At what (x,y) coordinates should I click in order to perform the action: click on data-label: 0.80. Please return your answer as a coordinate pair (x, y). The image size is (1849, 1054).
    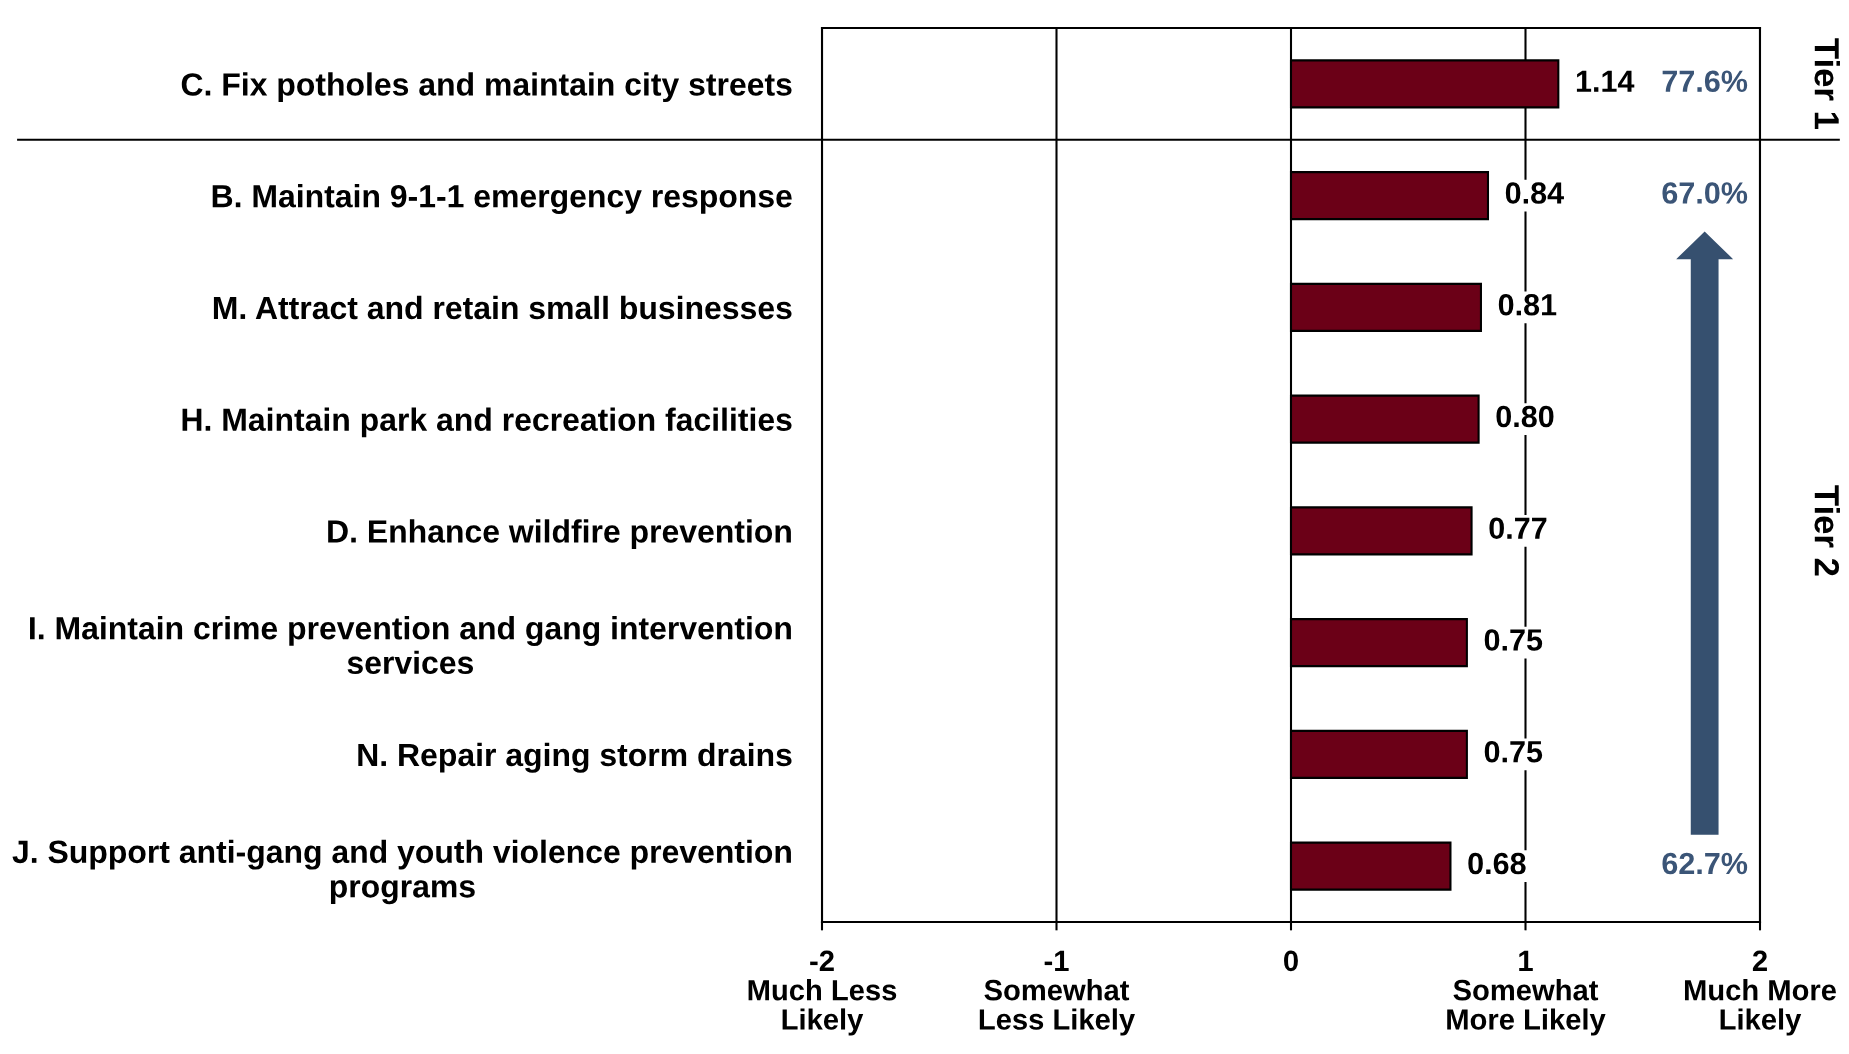
    Looking at the image, I should click on (1525, 416).